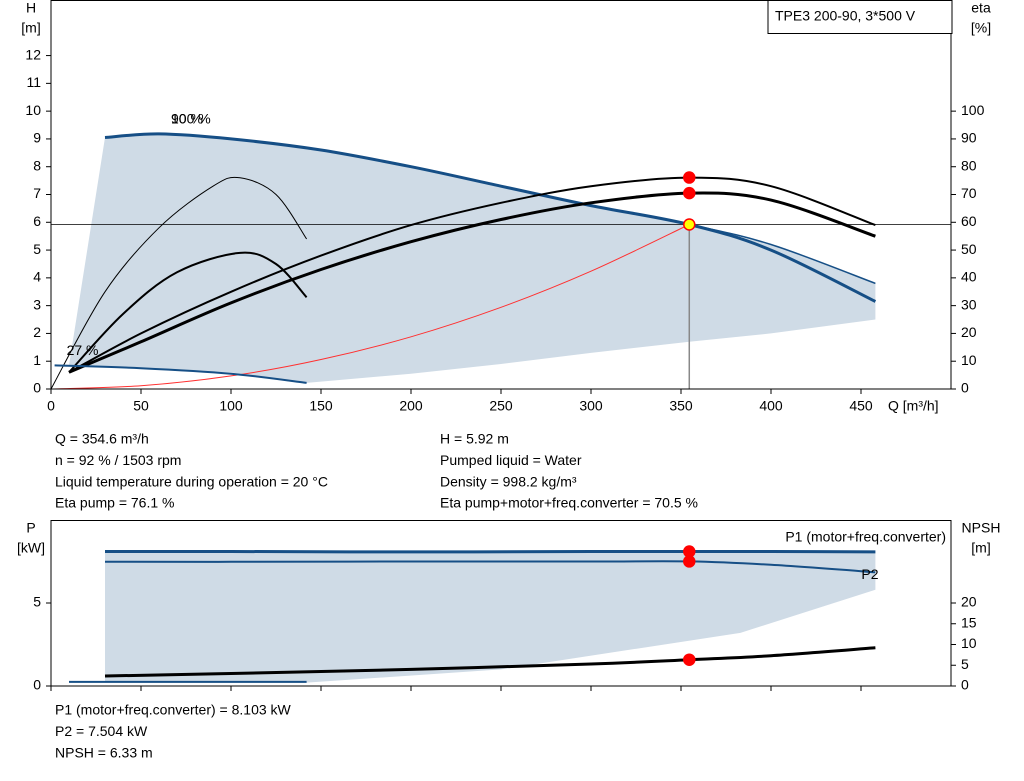  I want to click on y-tick-label: 12, so click(33, 54).